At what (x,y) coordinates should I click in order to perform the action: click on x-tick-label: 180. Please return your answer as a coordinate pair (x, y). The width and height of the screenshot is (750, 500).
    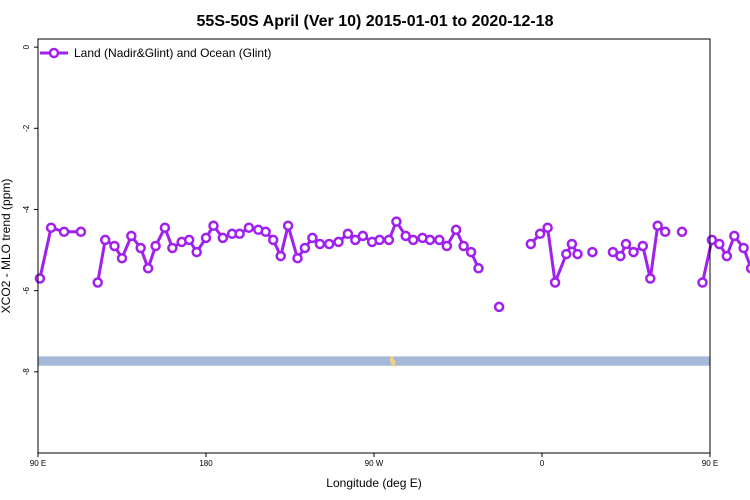
    Looking at the image, I should click on (206, 463).